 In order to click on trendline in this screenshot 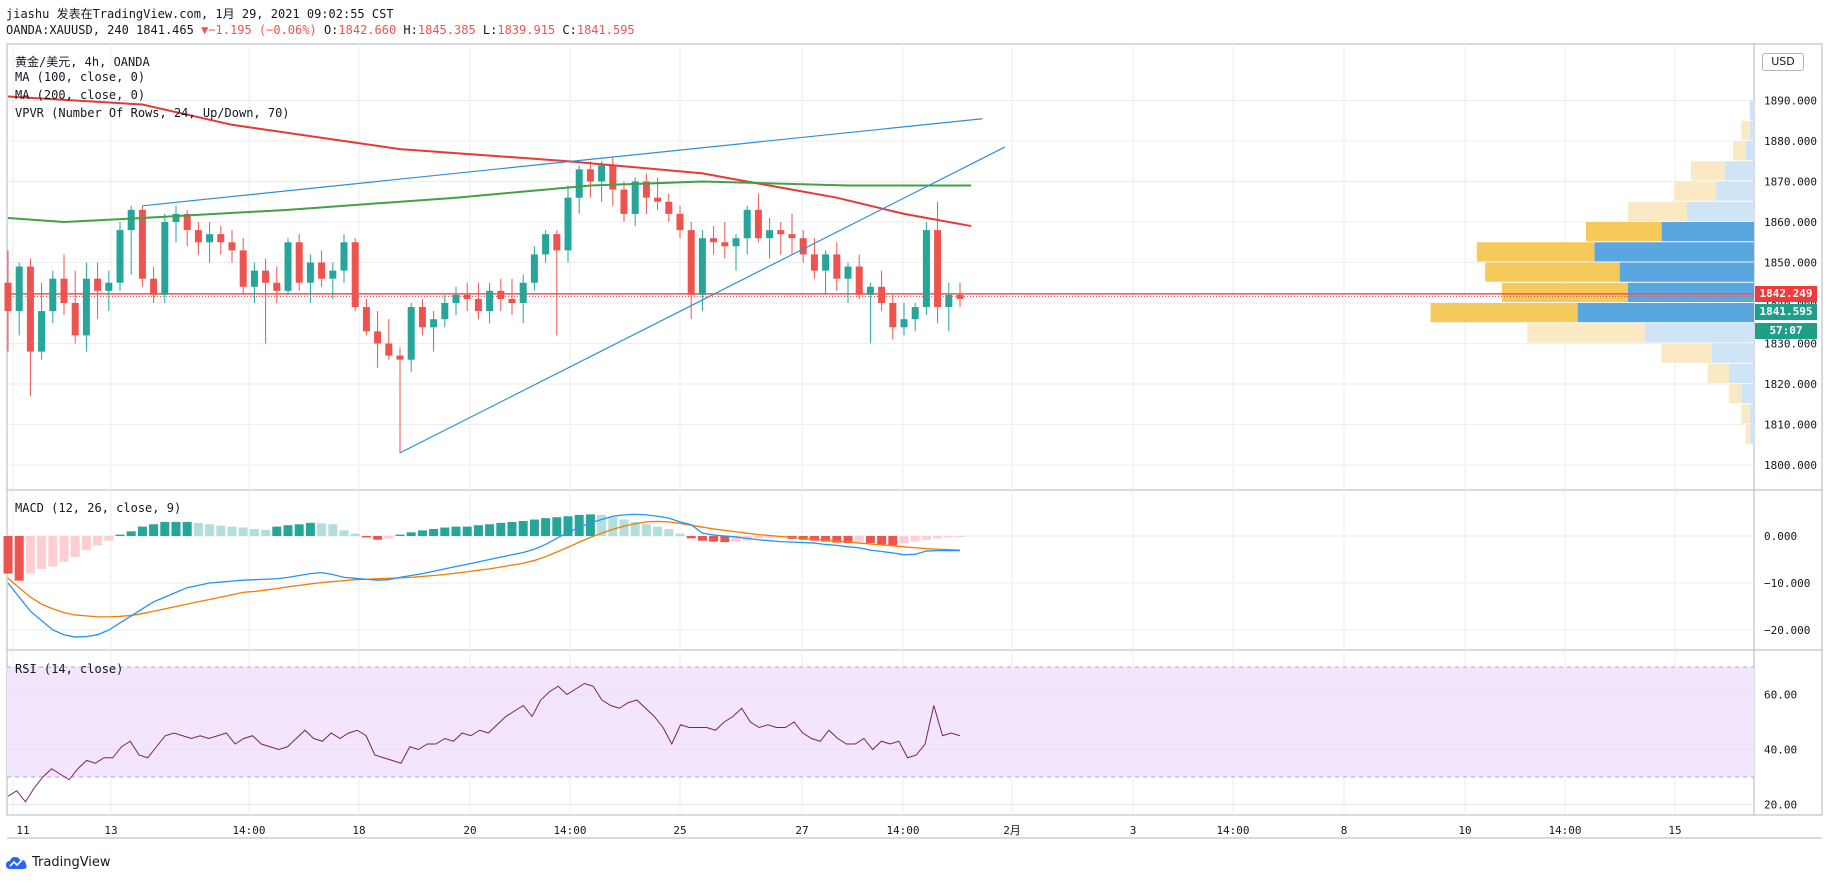, I will do `click(562, 162)`.